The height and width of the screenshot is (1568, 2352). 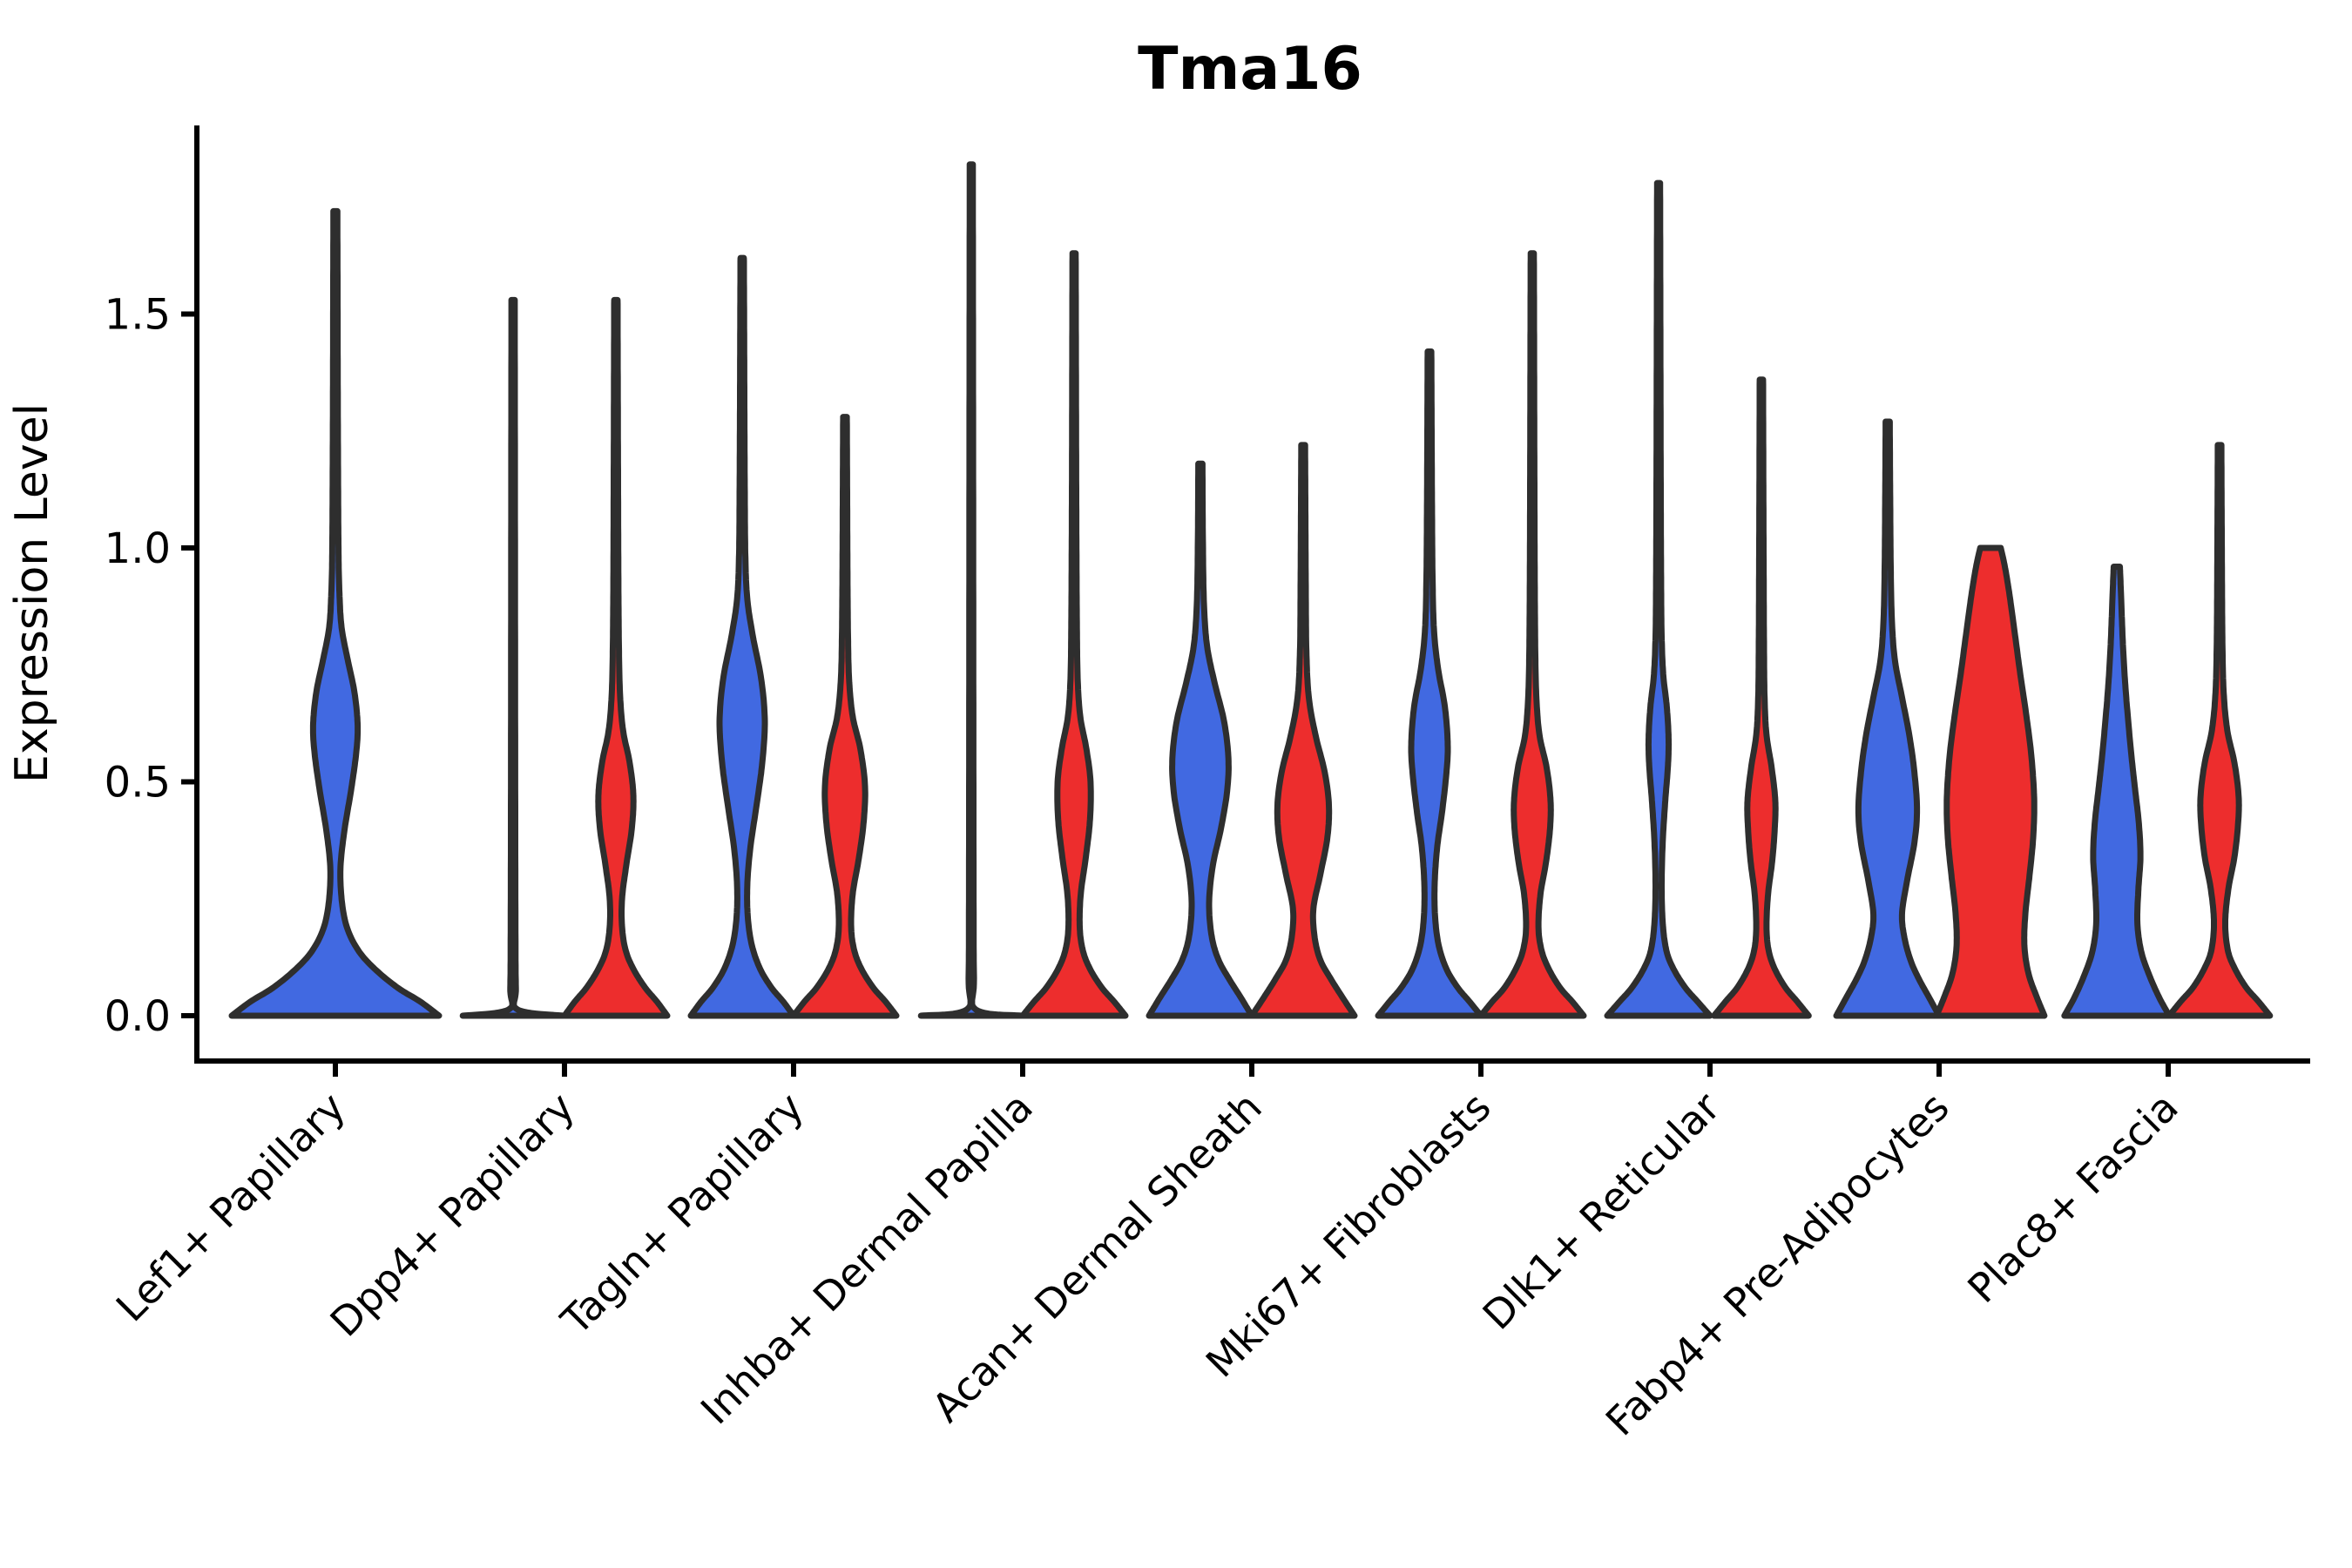 I want to click on violin-tagln-papillary-blue, so click(x=742, y=636).